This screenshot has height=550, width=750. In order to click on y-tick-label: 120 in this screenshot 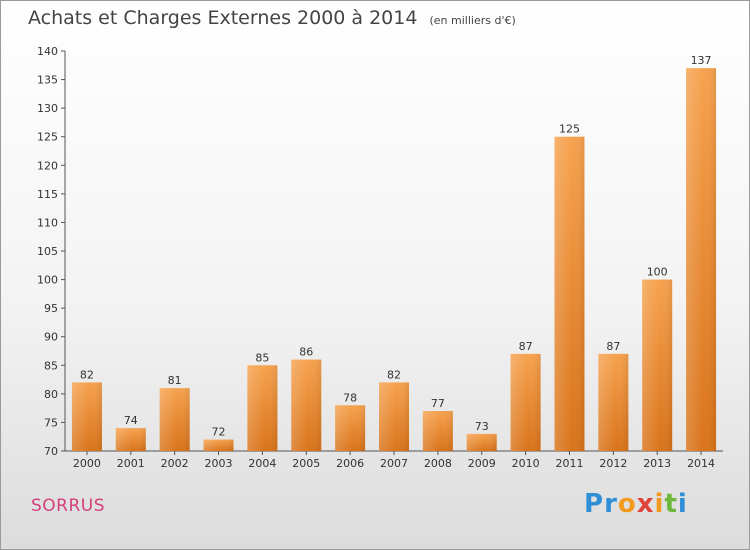, I will do `click(47, 165)`.